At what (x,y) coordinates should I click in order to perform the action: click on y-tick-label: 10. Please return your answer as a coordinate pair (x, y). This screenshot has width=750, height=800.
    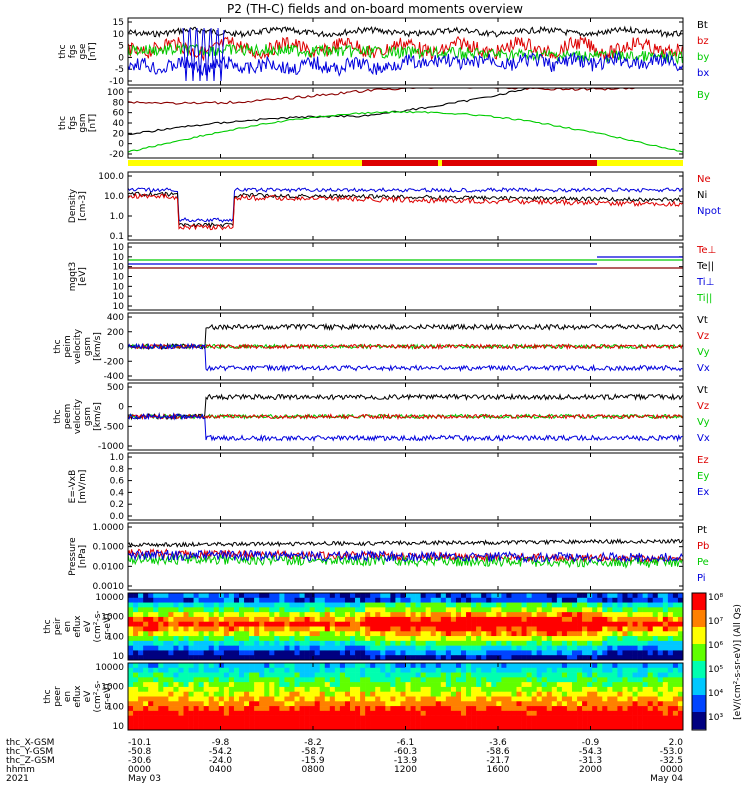
    Looking at the image, I should click on (119, 657).